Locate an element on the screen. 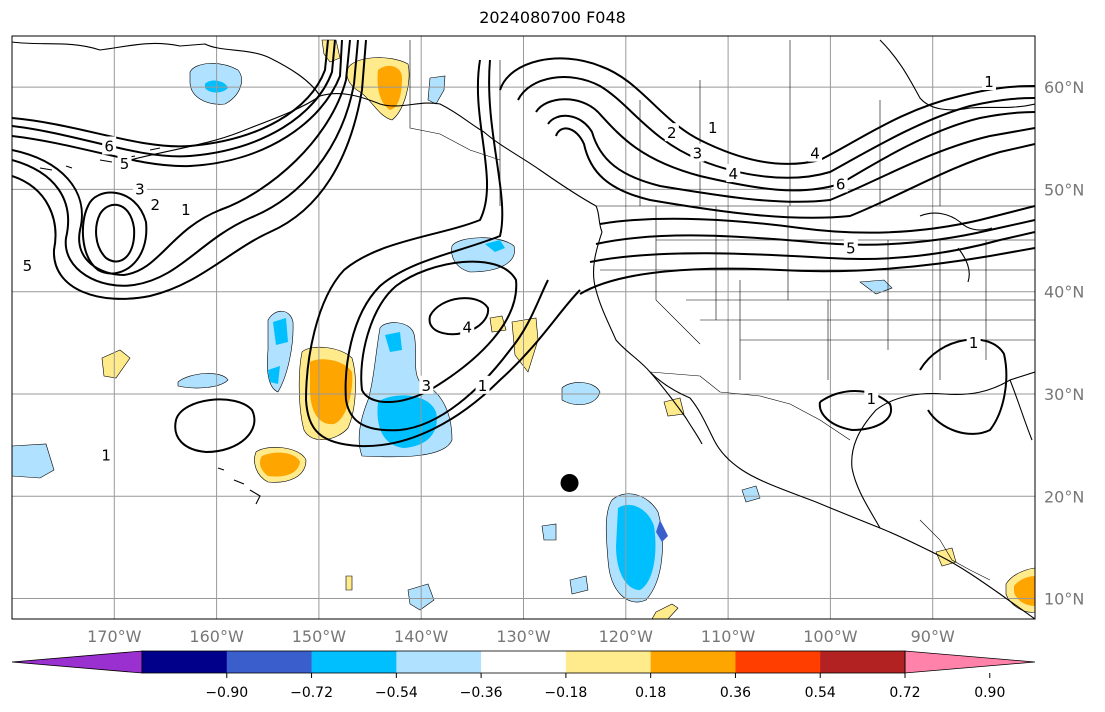 This screenshot has height=712, width=1105. colorbar-frame is located at coordinates (523, 662).